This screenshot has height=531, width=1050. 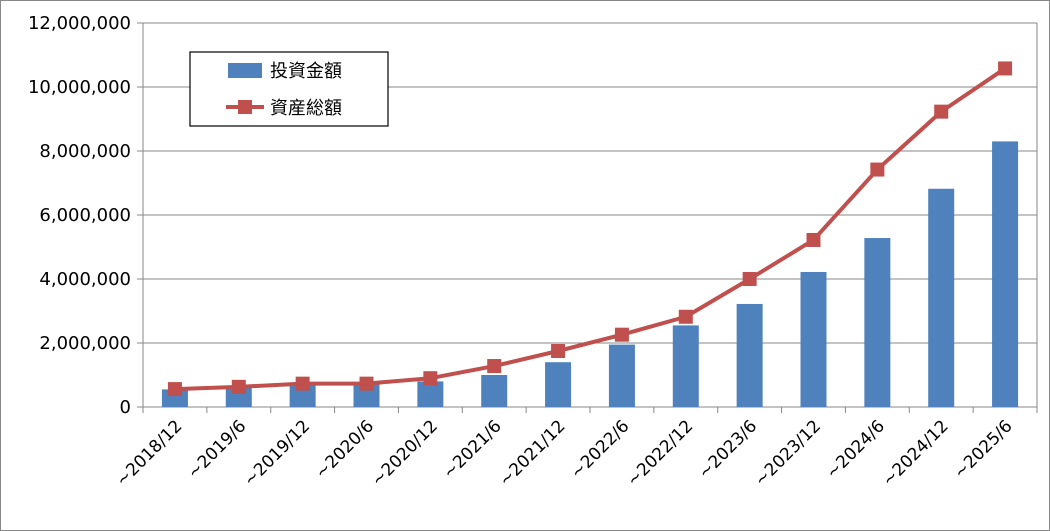 I want to click on x-tick-label: ~2022/12, so click(x=660, y=453).